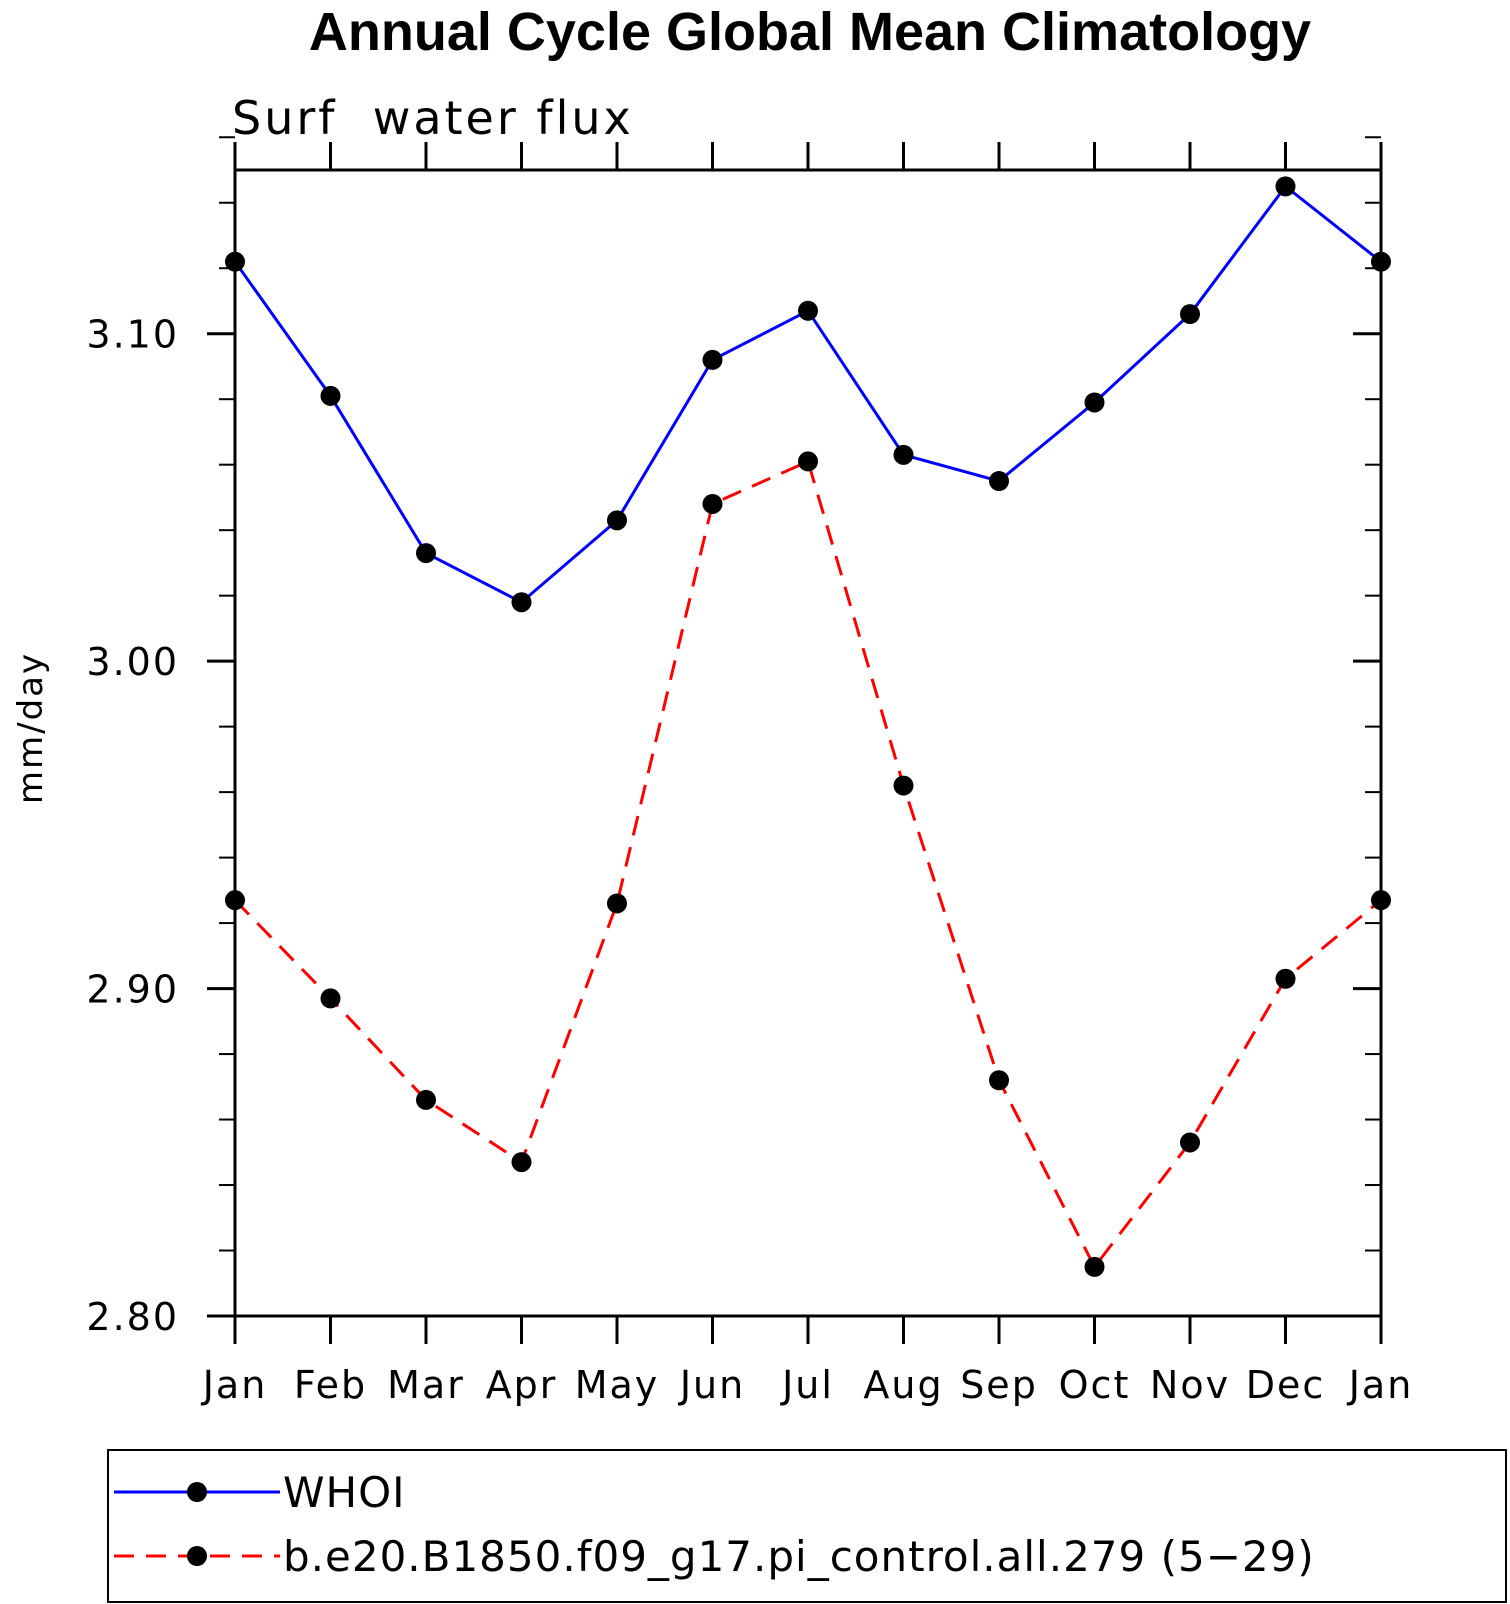  Describe the element at coordinates (31, 728) in the screenshot. I see `y-axis-label: mm/day` at that location.